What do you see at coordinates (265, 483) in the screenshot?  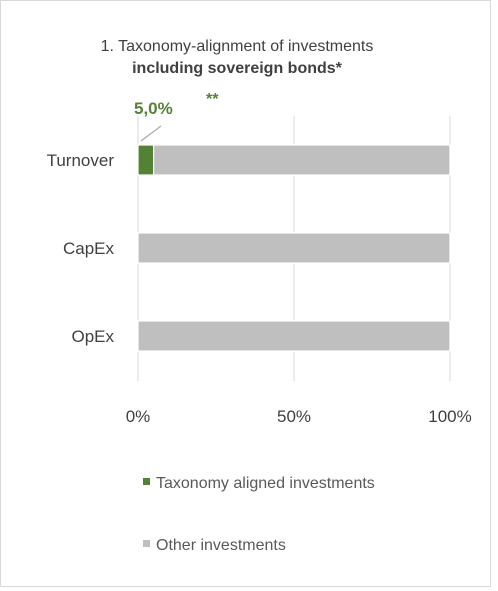 I see `legend-label-aligned: Taxonomy aligned investments` at bounding box center [265, 483].